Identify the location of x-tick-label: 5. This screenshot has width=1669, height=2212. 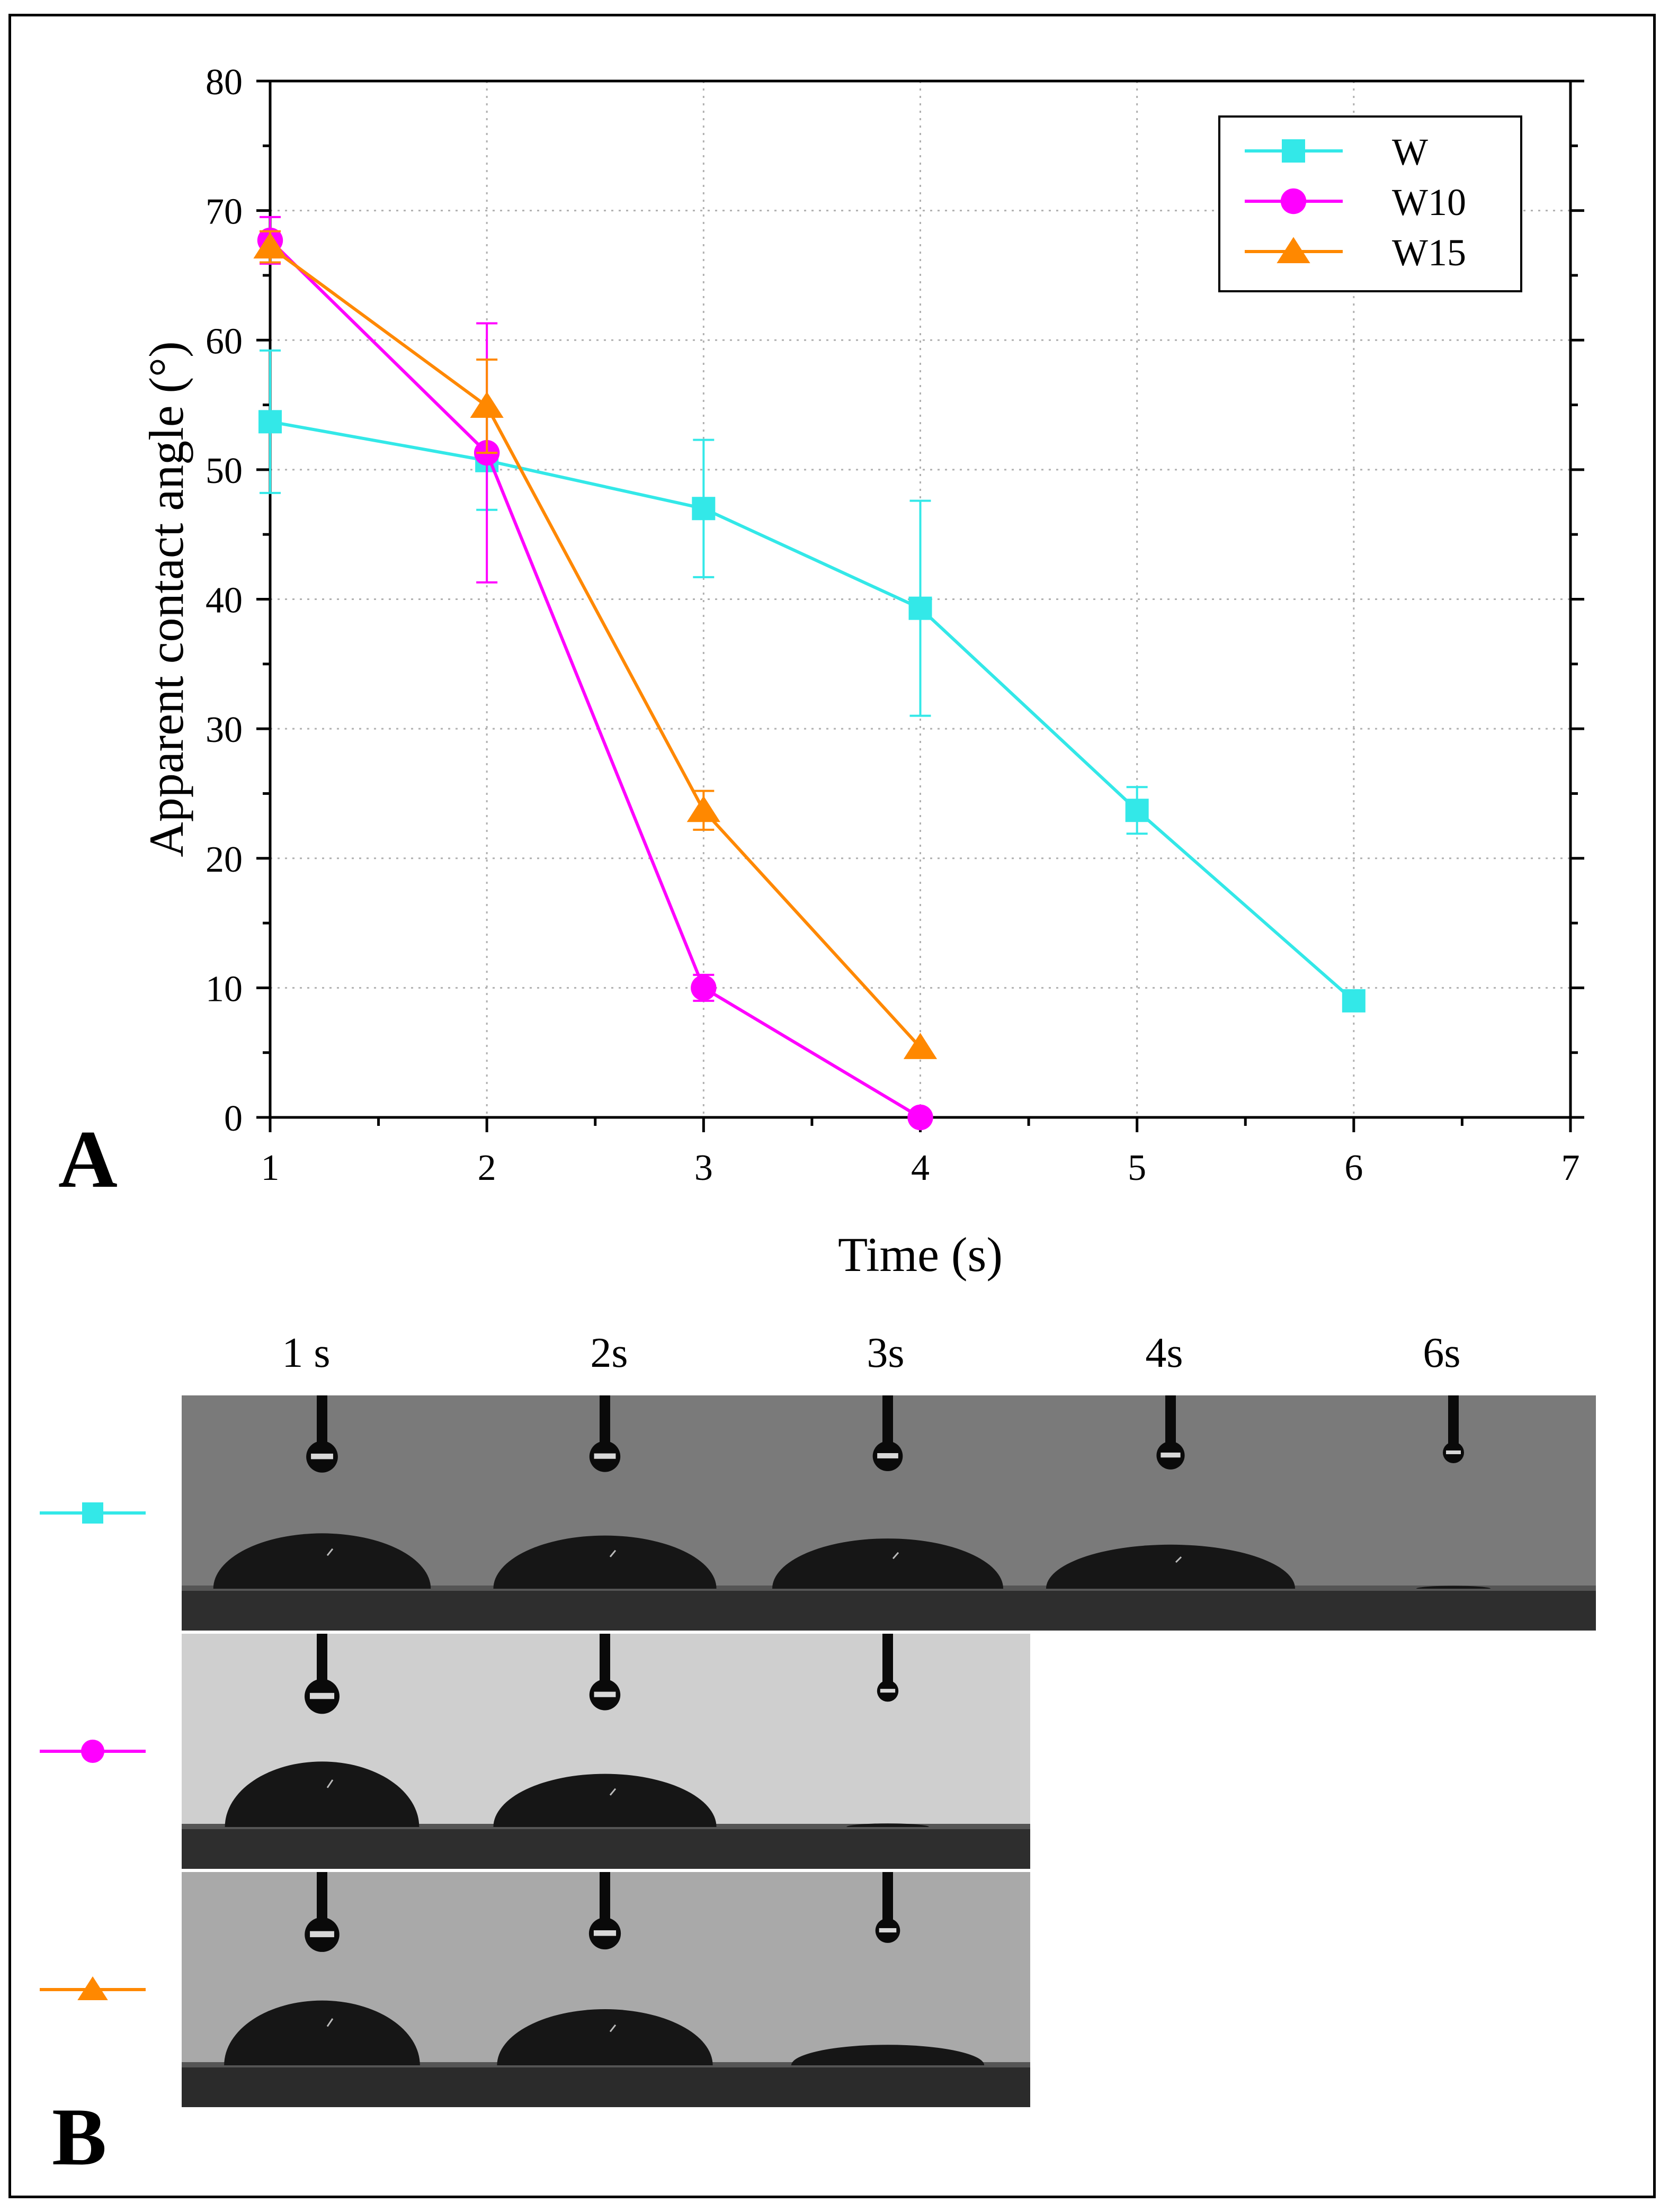
(1137, 1168).